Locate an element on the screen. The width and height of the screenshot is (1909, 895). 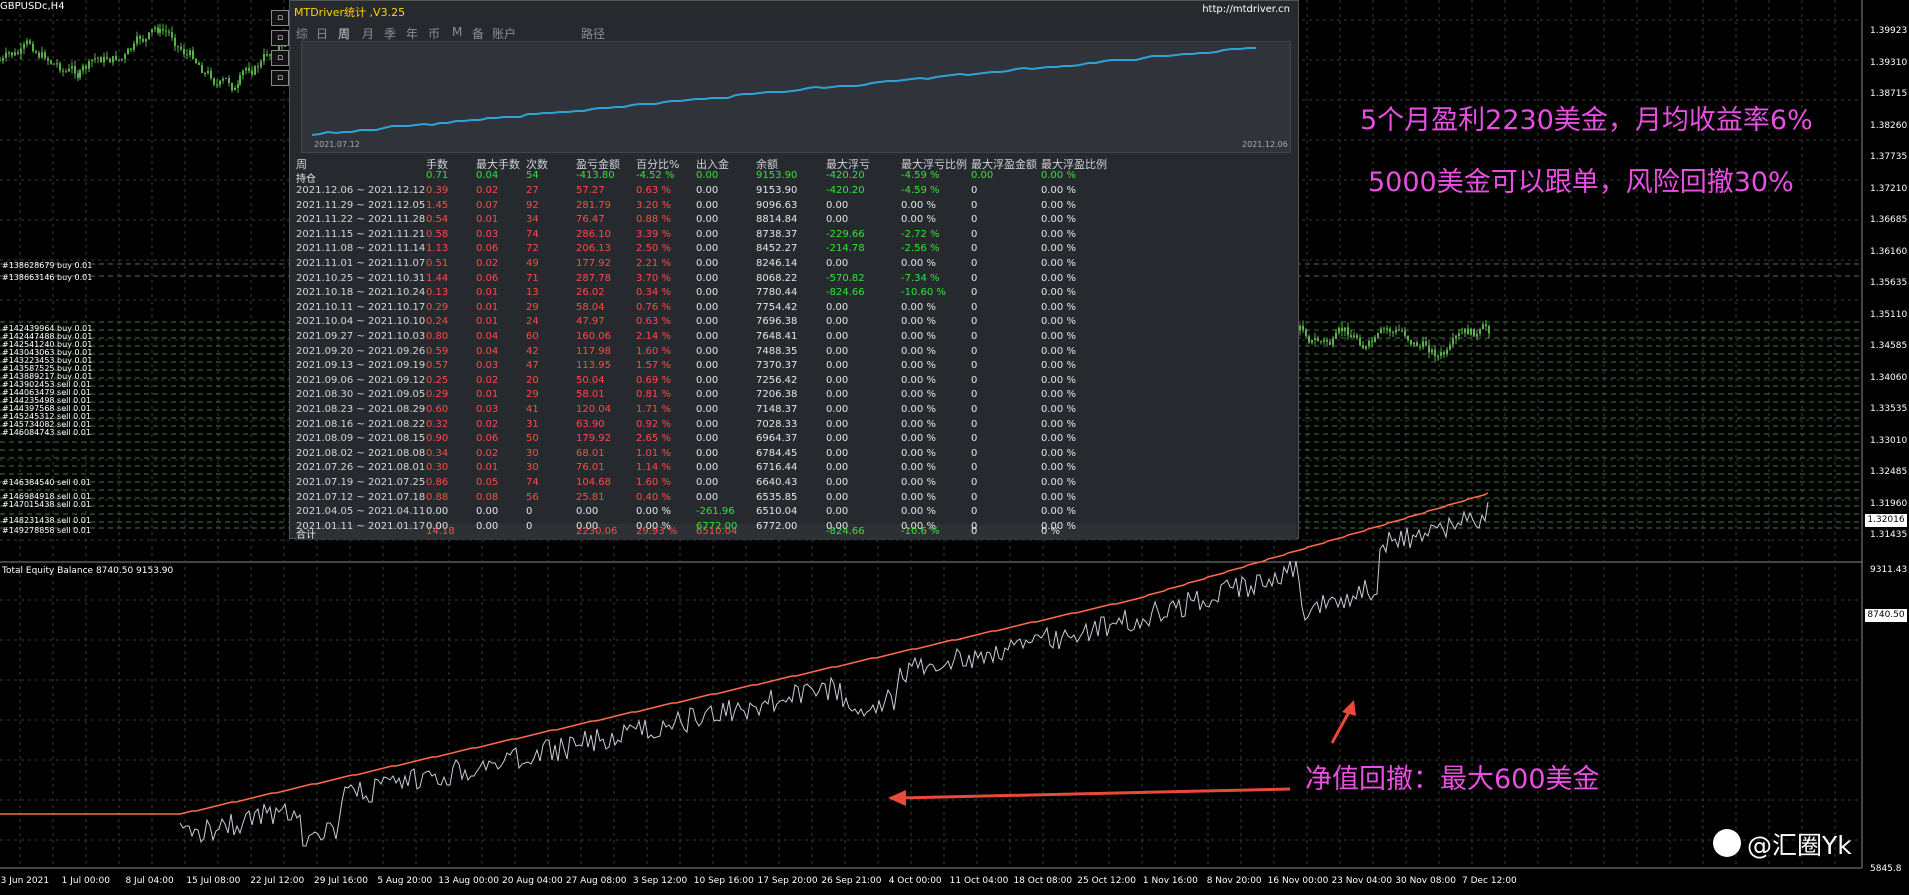
cell: -420.20 is located at coordinates (845, 175).